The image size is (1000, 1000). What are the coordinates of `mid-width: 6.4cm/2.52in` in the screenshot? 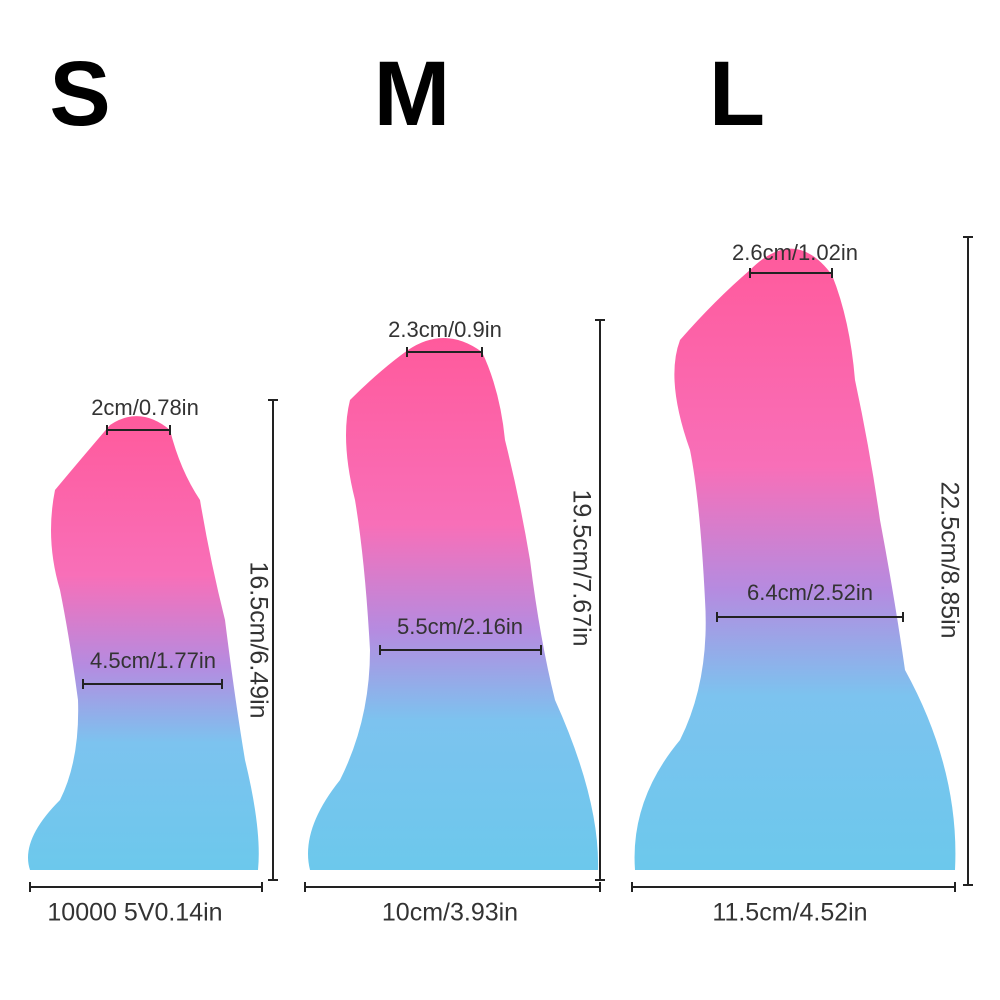 It's located at (810, 592).